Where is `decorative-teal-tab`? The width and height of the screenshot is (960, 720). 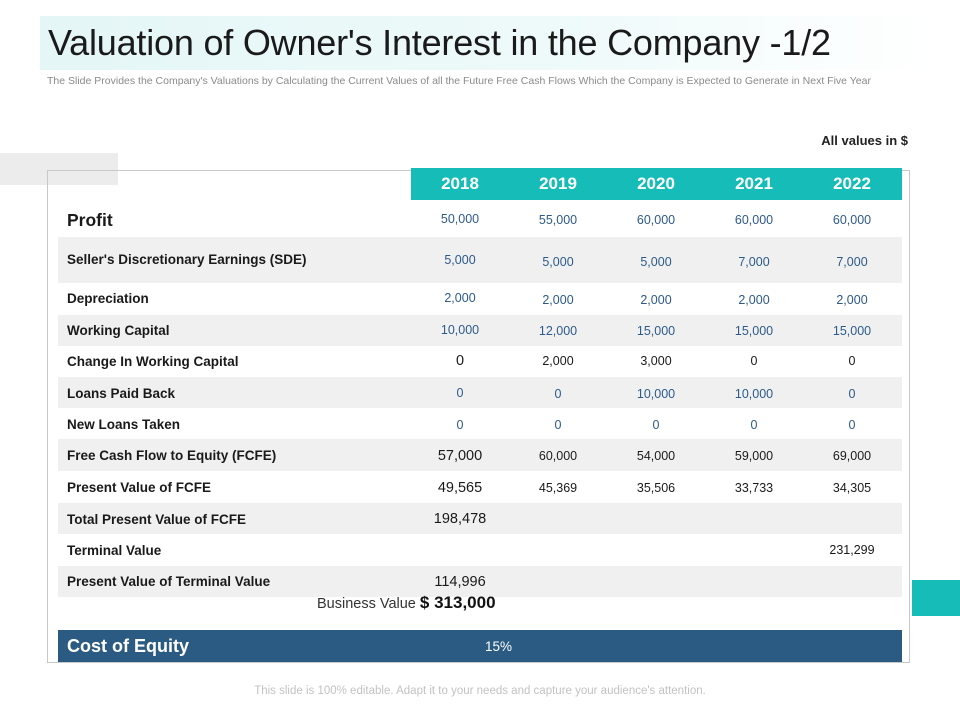 decorative-teal-tab is located at coordinates (936, 598).